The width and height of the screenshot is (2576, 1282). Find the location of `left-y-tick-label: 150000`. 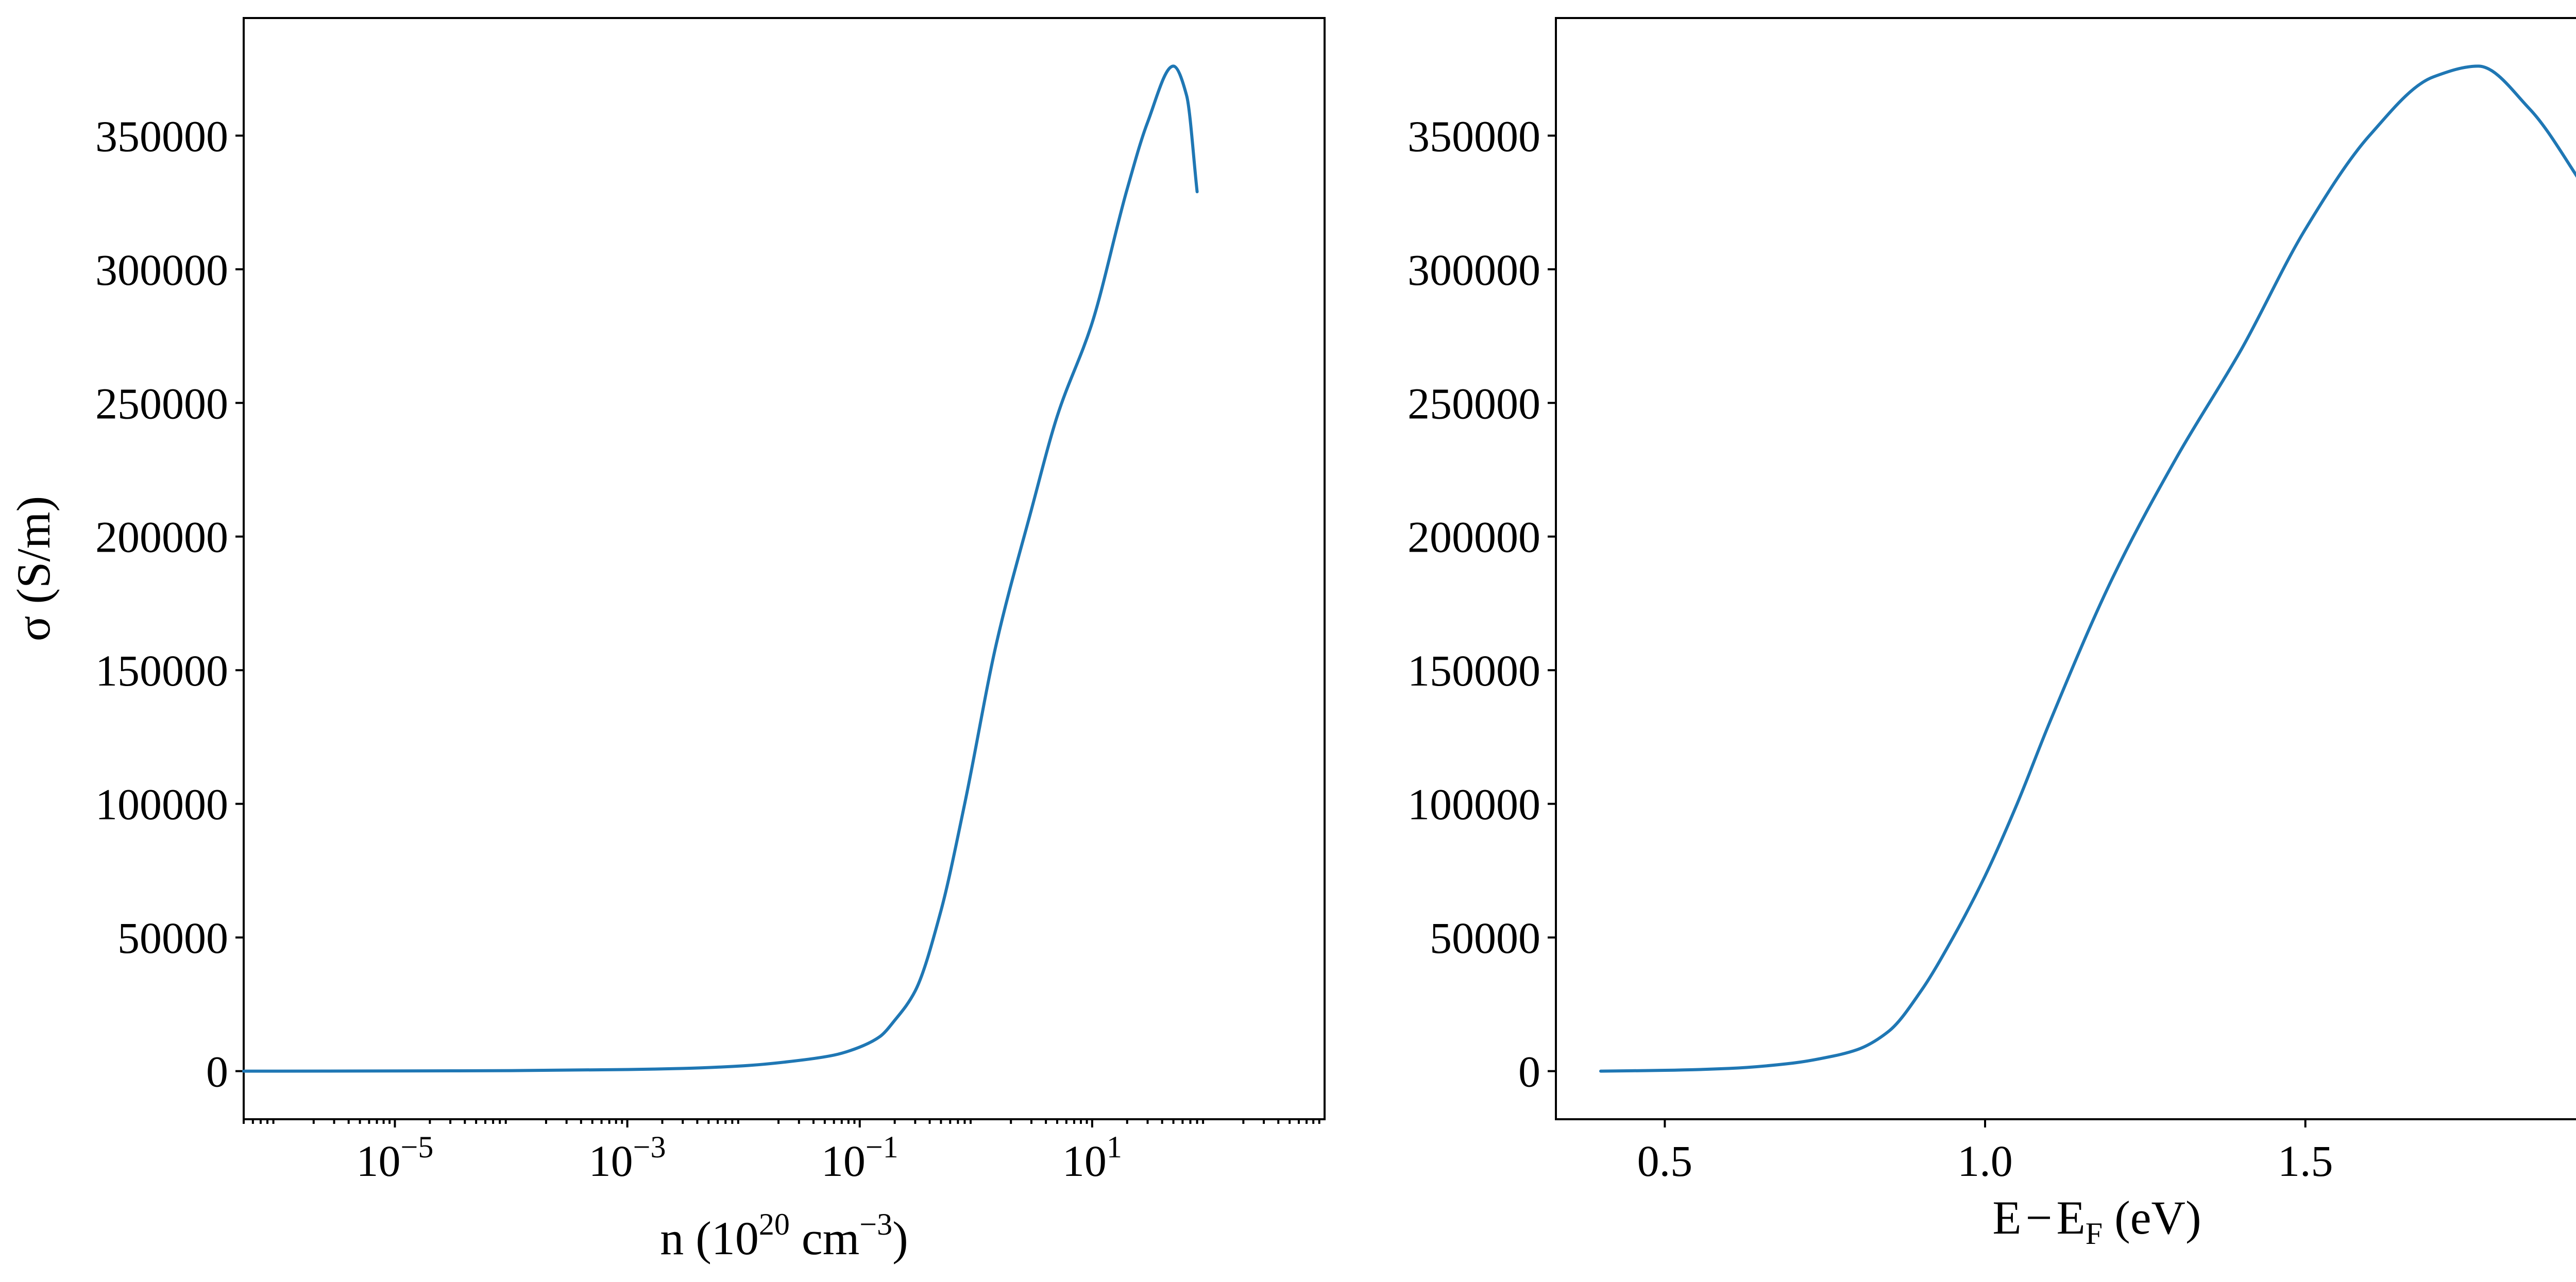

left-y-tick-label: 150000 is located at coordinates (161, 670).